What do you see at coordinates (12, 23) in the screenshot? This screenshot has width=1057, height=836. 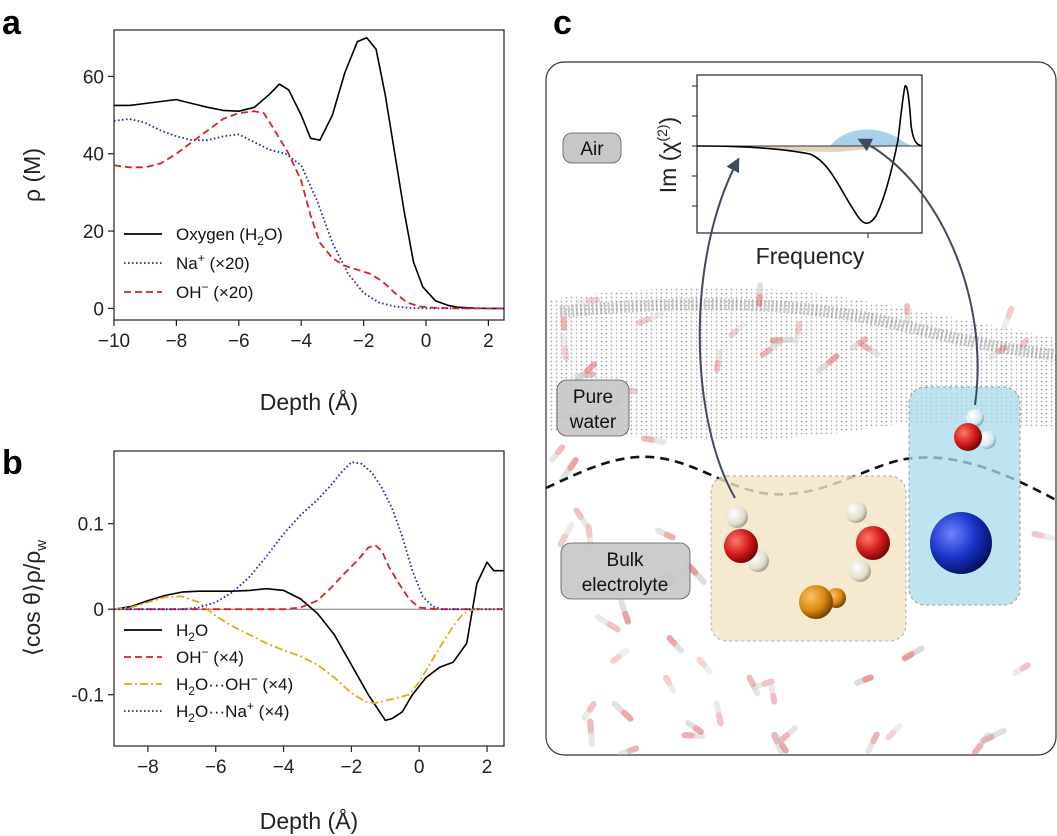 I see `panel-label-a: a` at bounding box center [12, 23].